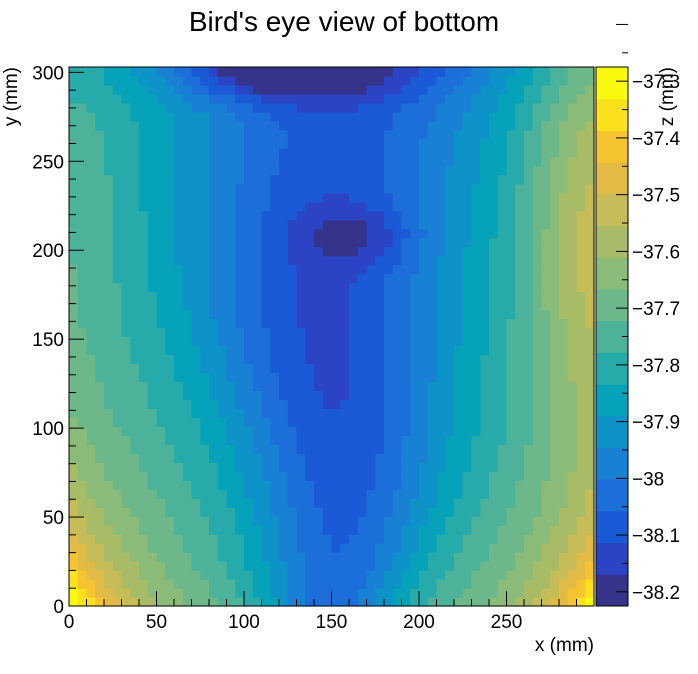  Describe the element at coordinates (612, 241) in the screenshot. I see `colorbar-swatch` at that location.